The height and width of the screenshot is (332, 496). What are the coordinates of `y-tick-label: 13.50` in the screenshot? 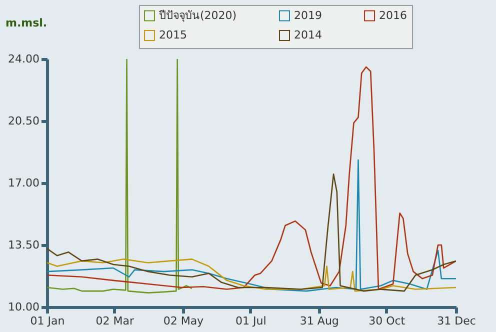 It's located at (24, 245).